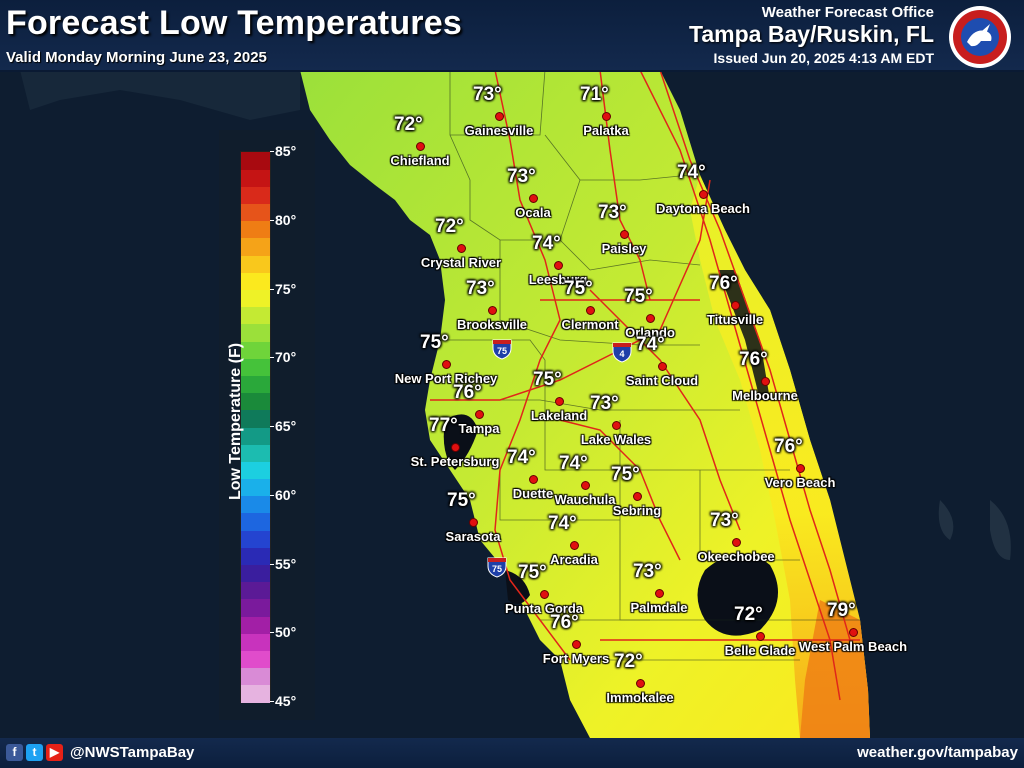  What do you see at coordinates (54, 752) in the screenshot?
I see `youtube-icon: ▶` at bounding box center [54, 752].